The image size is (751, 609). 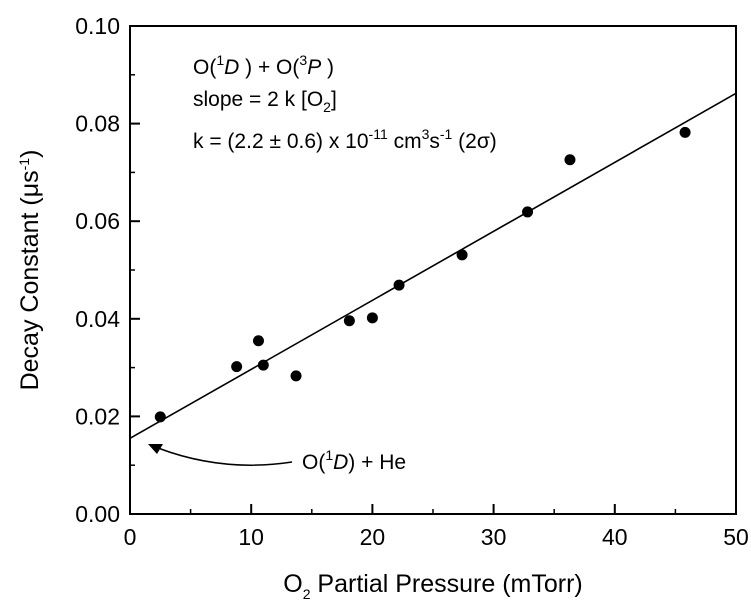 What do you see at coordinates (97, 416) in the screenshot?
I see `y-tick-label: 0.02` at bounding box center [97, 416].